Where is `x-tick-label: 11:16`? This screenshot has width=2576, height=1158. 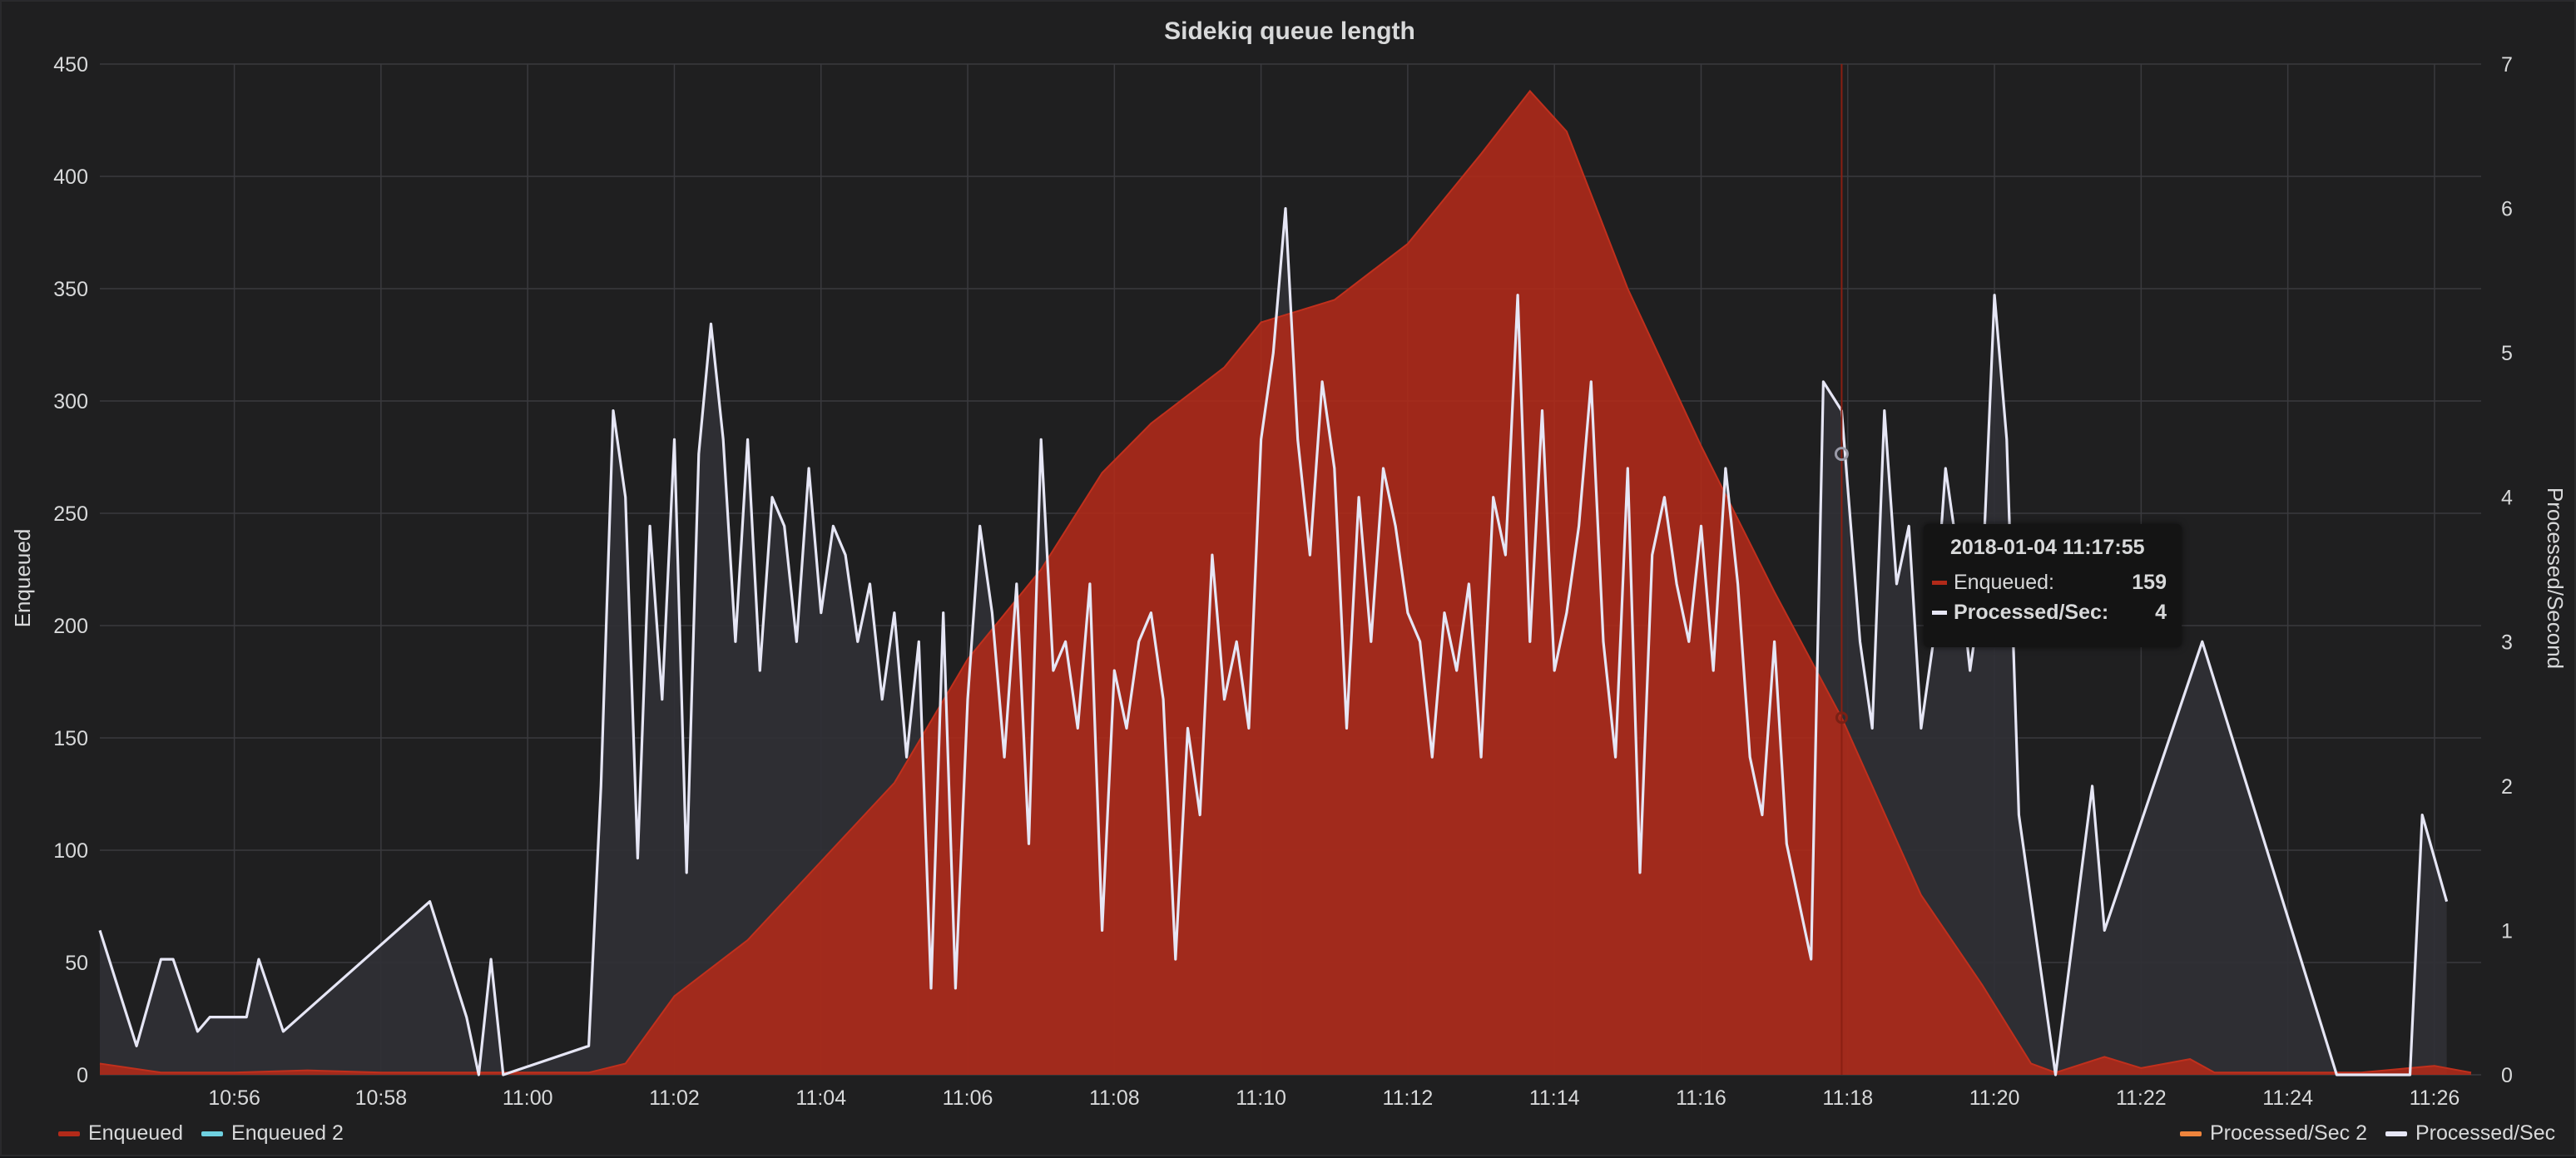
x-tick-label: 11:16 is located at coordinates (1701, 1098).